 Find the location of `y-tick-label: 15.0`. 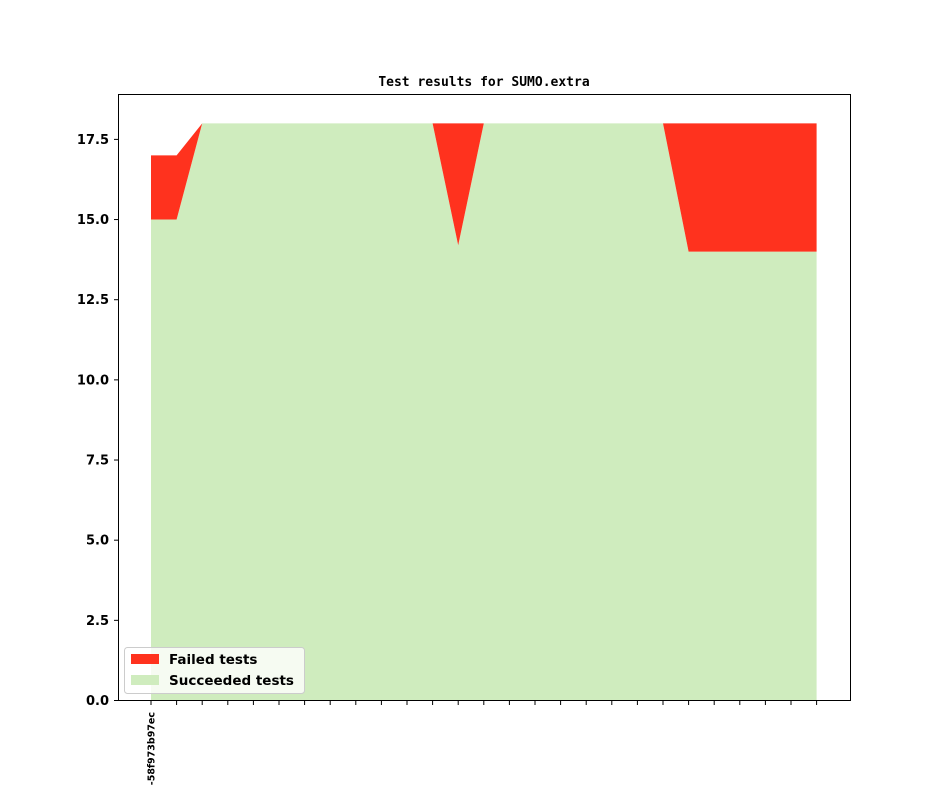

y-tick-label: 15.0 is located at coordinates (93, 220).